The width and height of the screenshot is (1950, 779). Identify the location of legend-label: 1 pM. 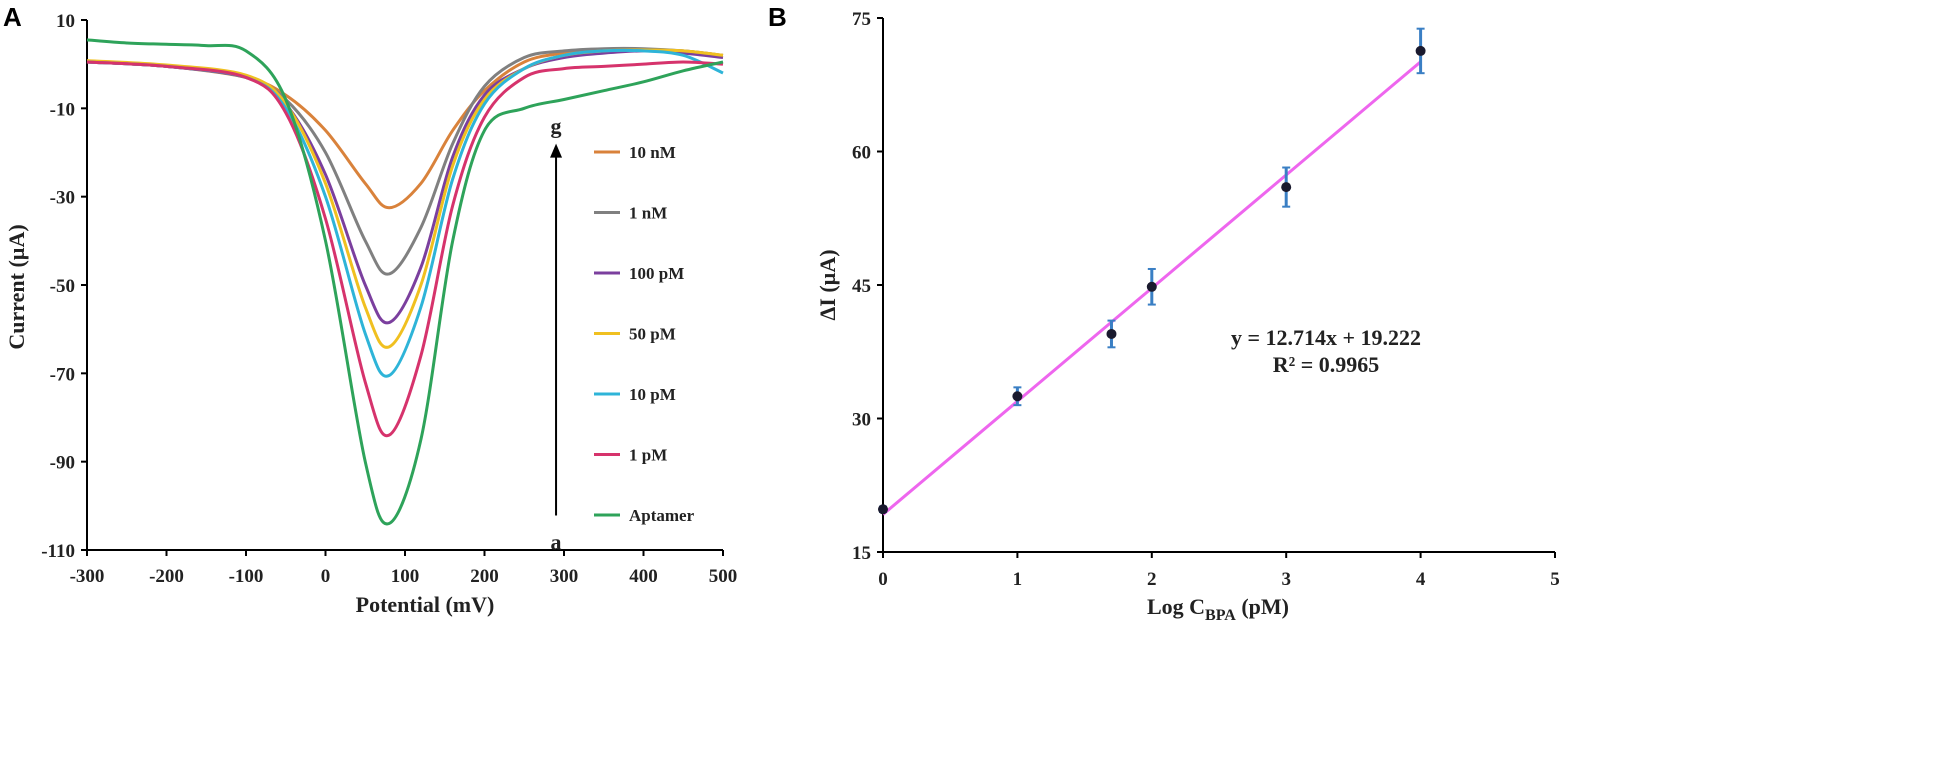
(648, 455).